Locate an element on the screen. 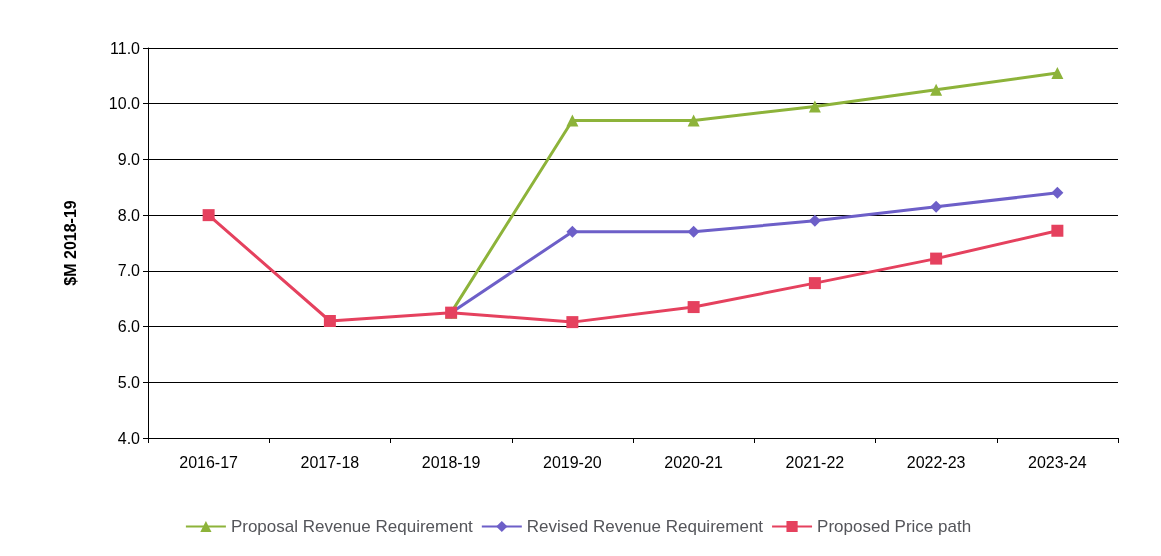  legend-label: Revised Revenue Requirement is located at coordinates (645, 526).